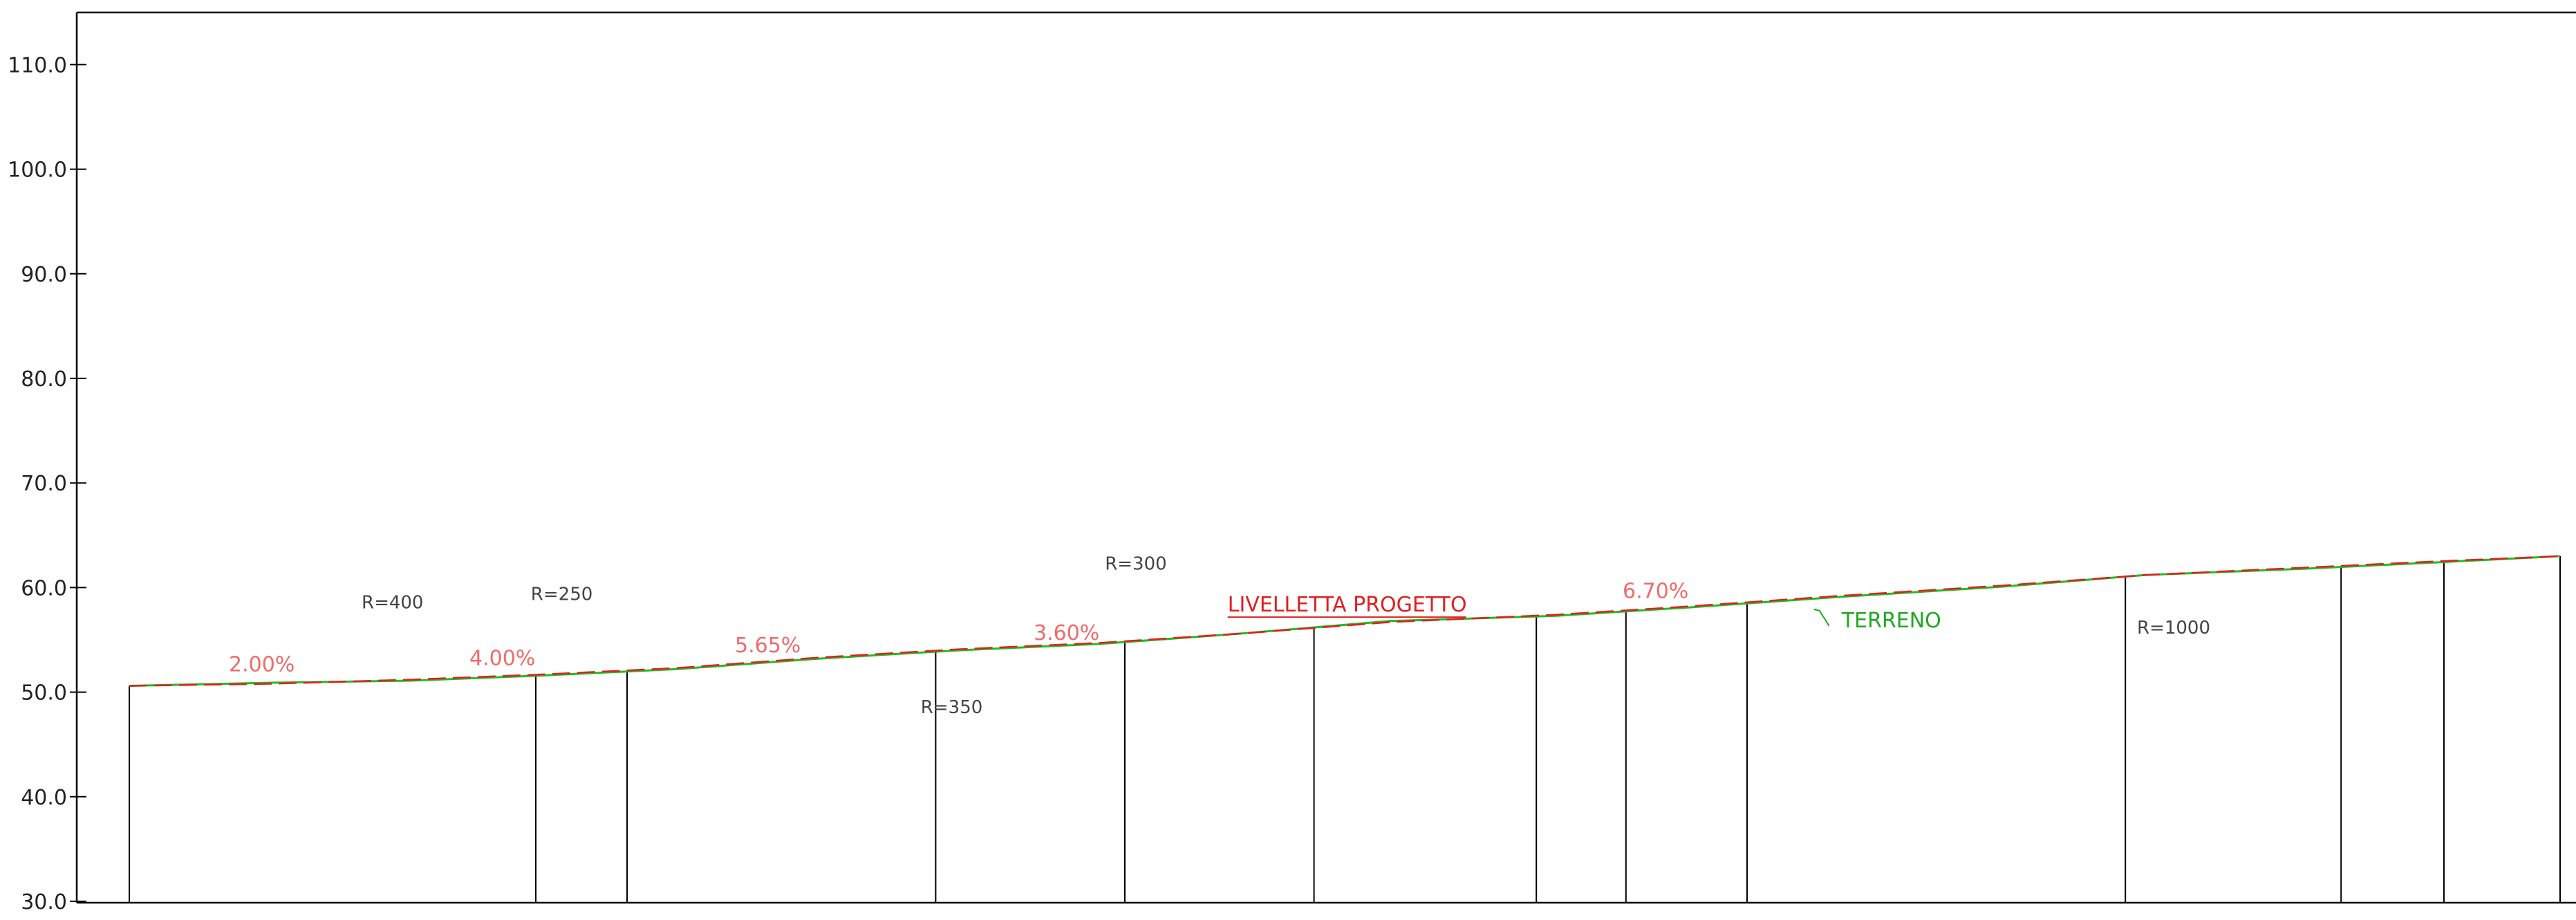 This screenshot has height=920, width=2576. I want to click on y-tick-label: 50.0, so click(44, 693).